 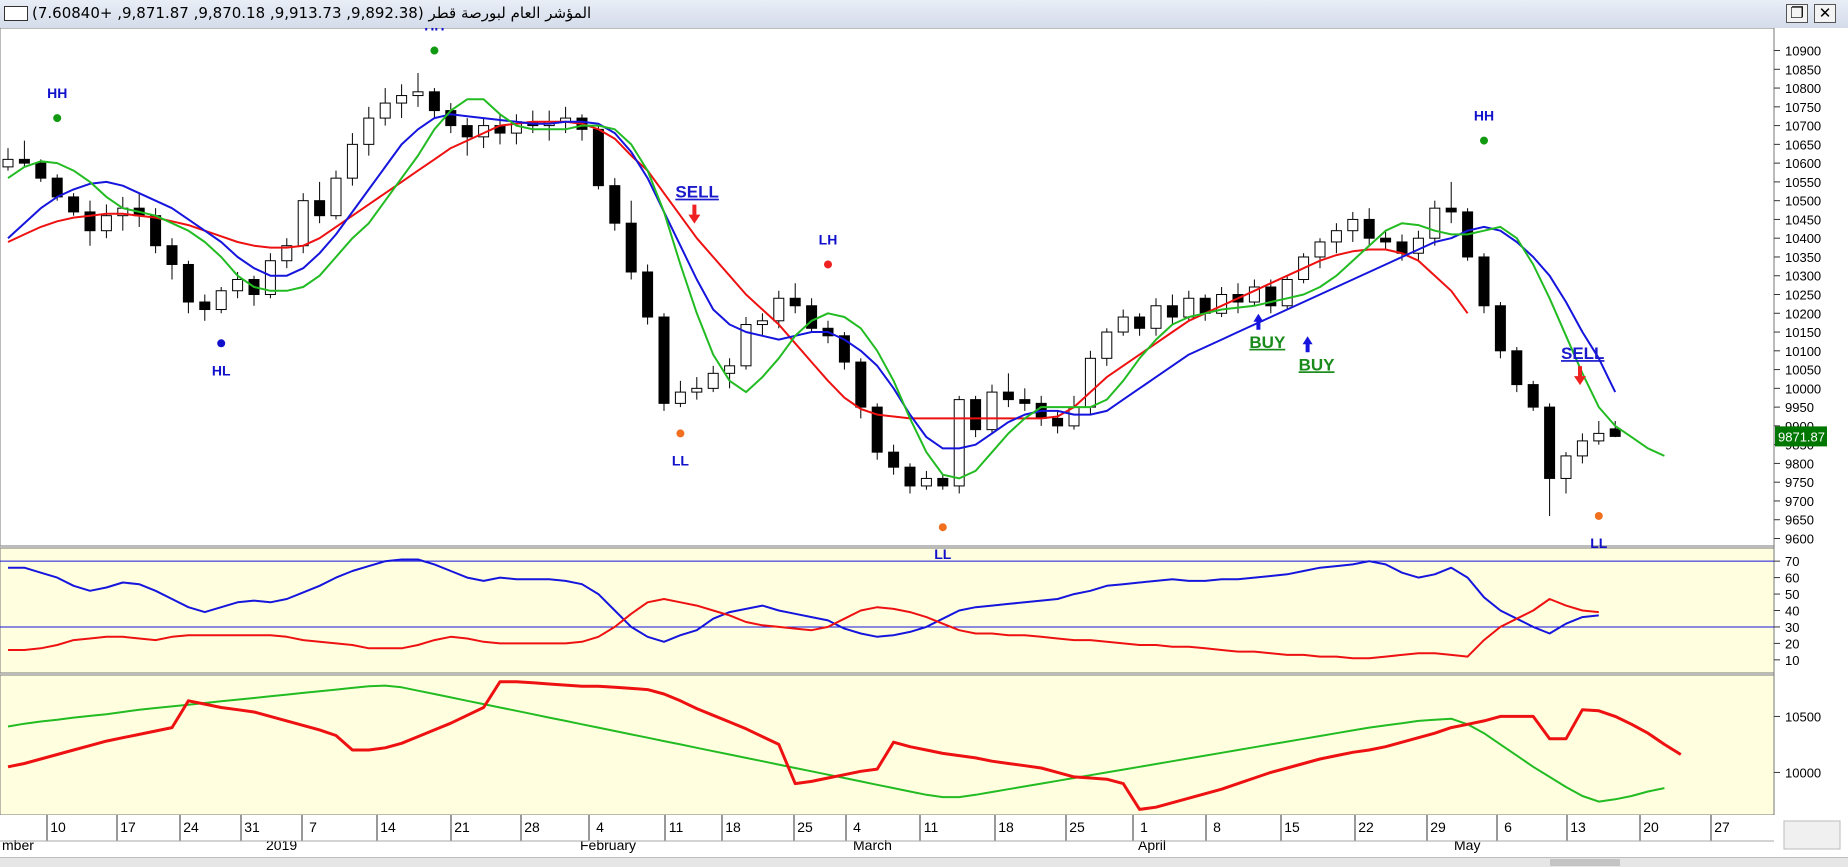 What do you see at coordinates (1797, 13) in the screenshot?
I see `restore-button: ❐` at bounding box center [1797, 13].